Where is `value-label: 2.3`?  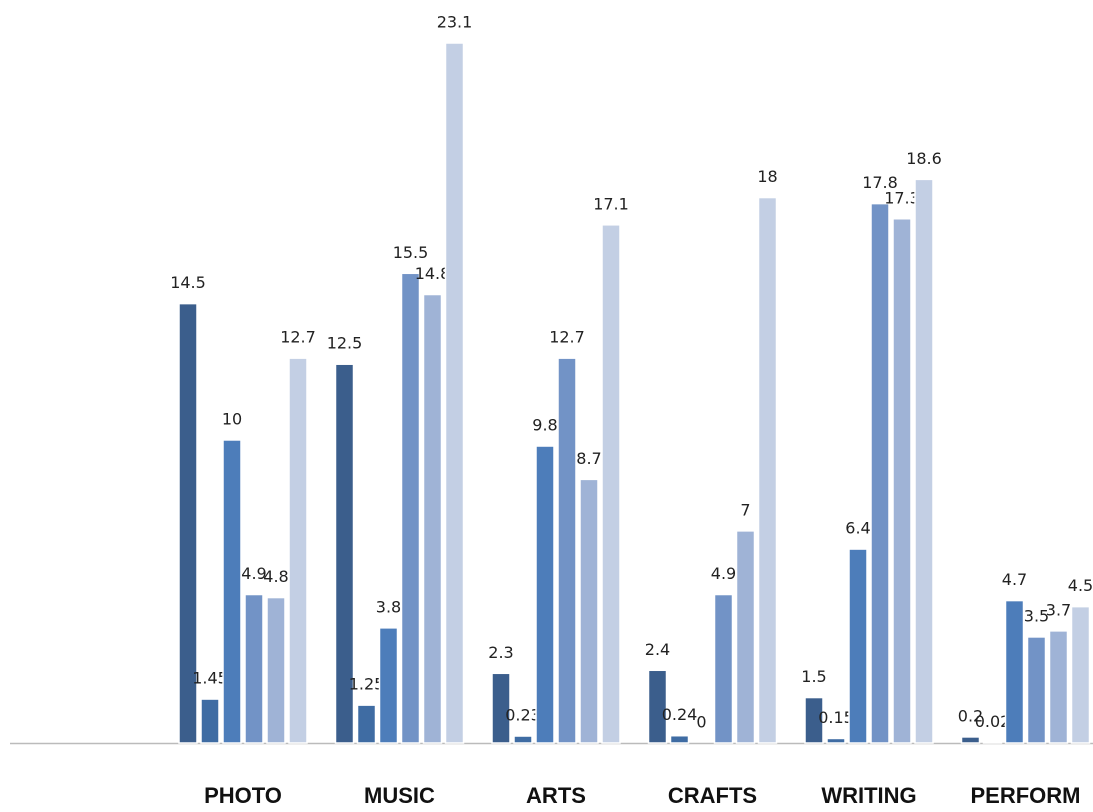
value-label: 2.3 is located at coordinates (500, 652).